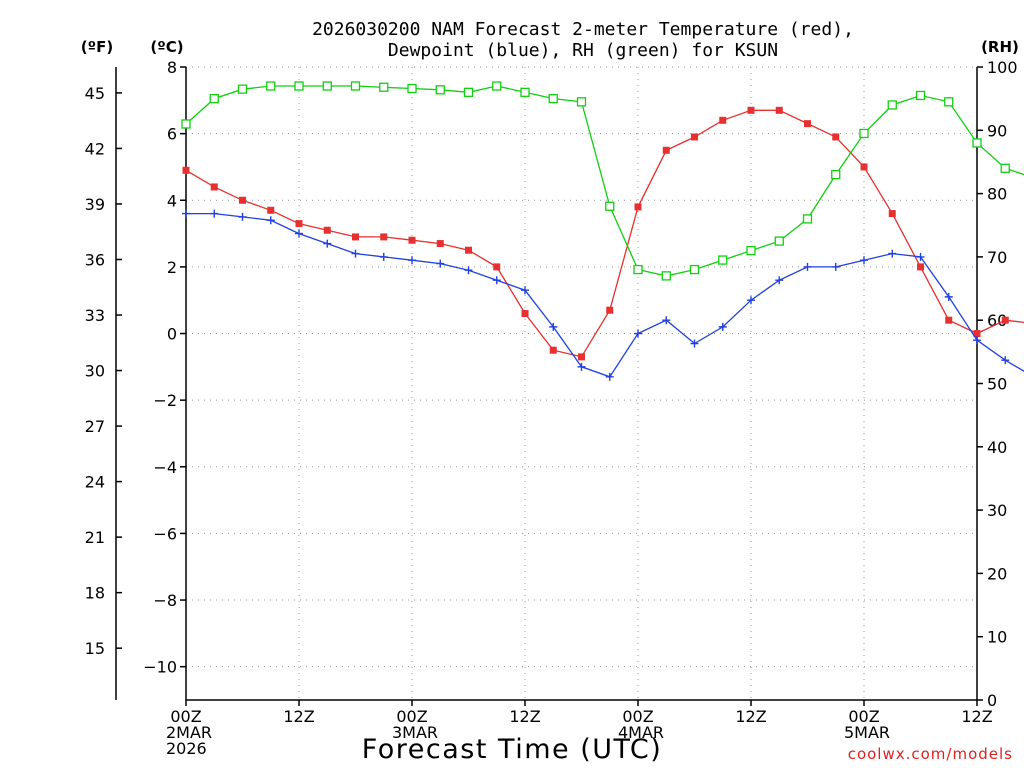  Describe the element at coordinates (95, 371) in the screenshot. I see `fahrenheit-tick-label: 30` at that location.